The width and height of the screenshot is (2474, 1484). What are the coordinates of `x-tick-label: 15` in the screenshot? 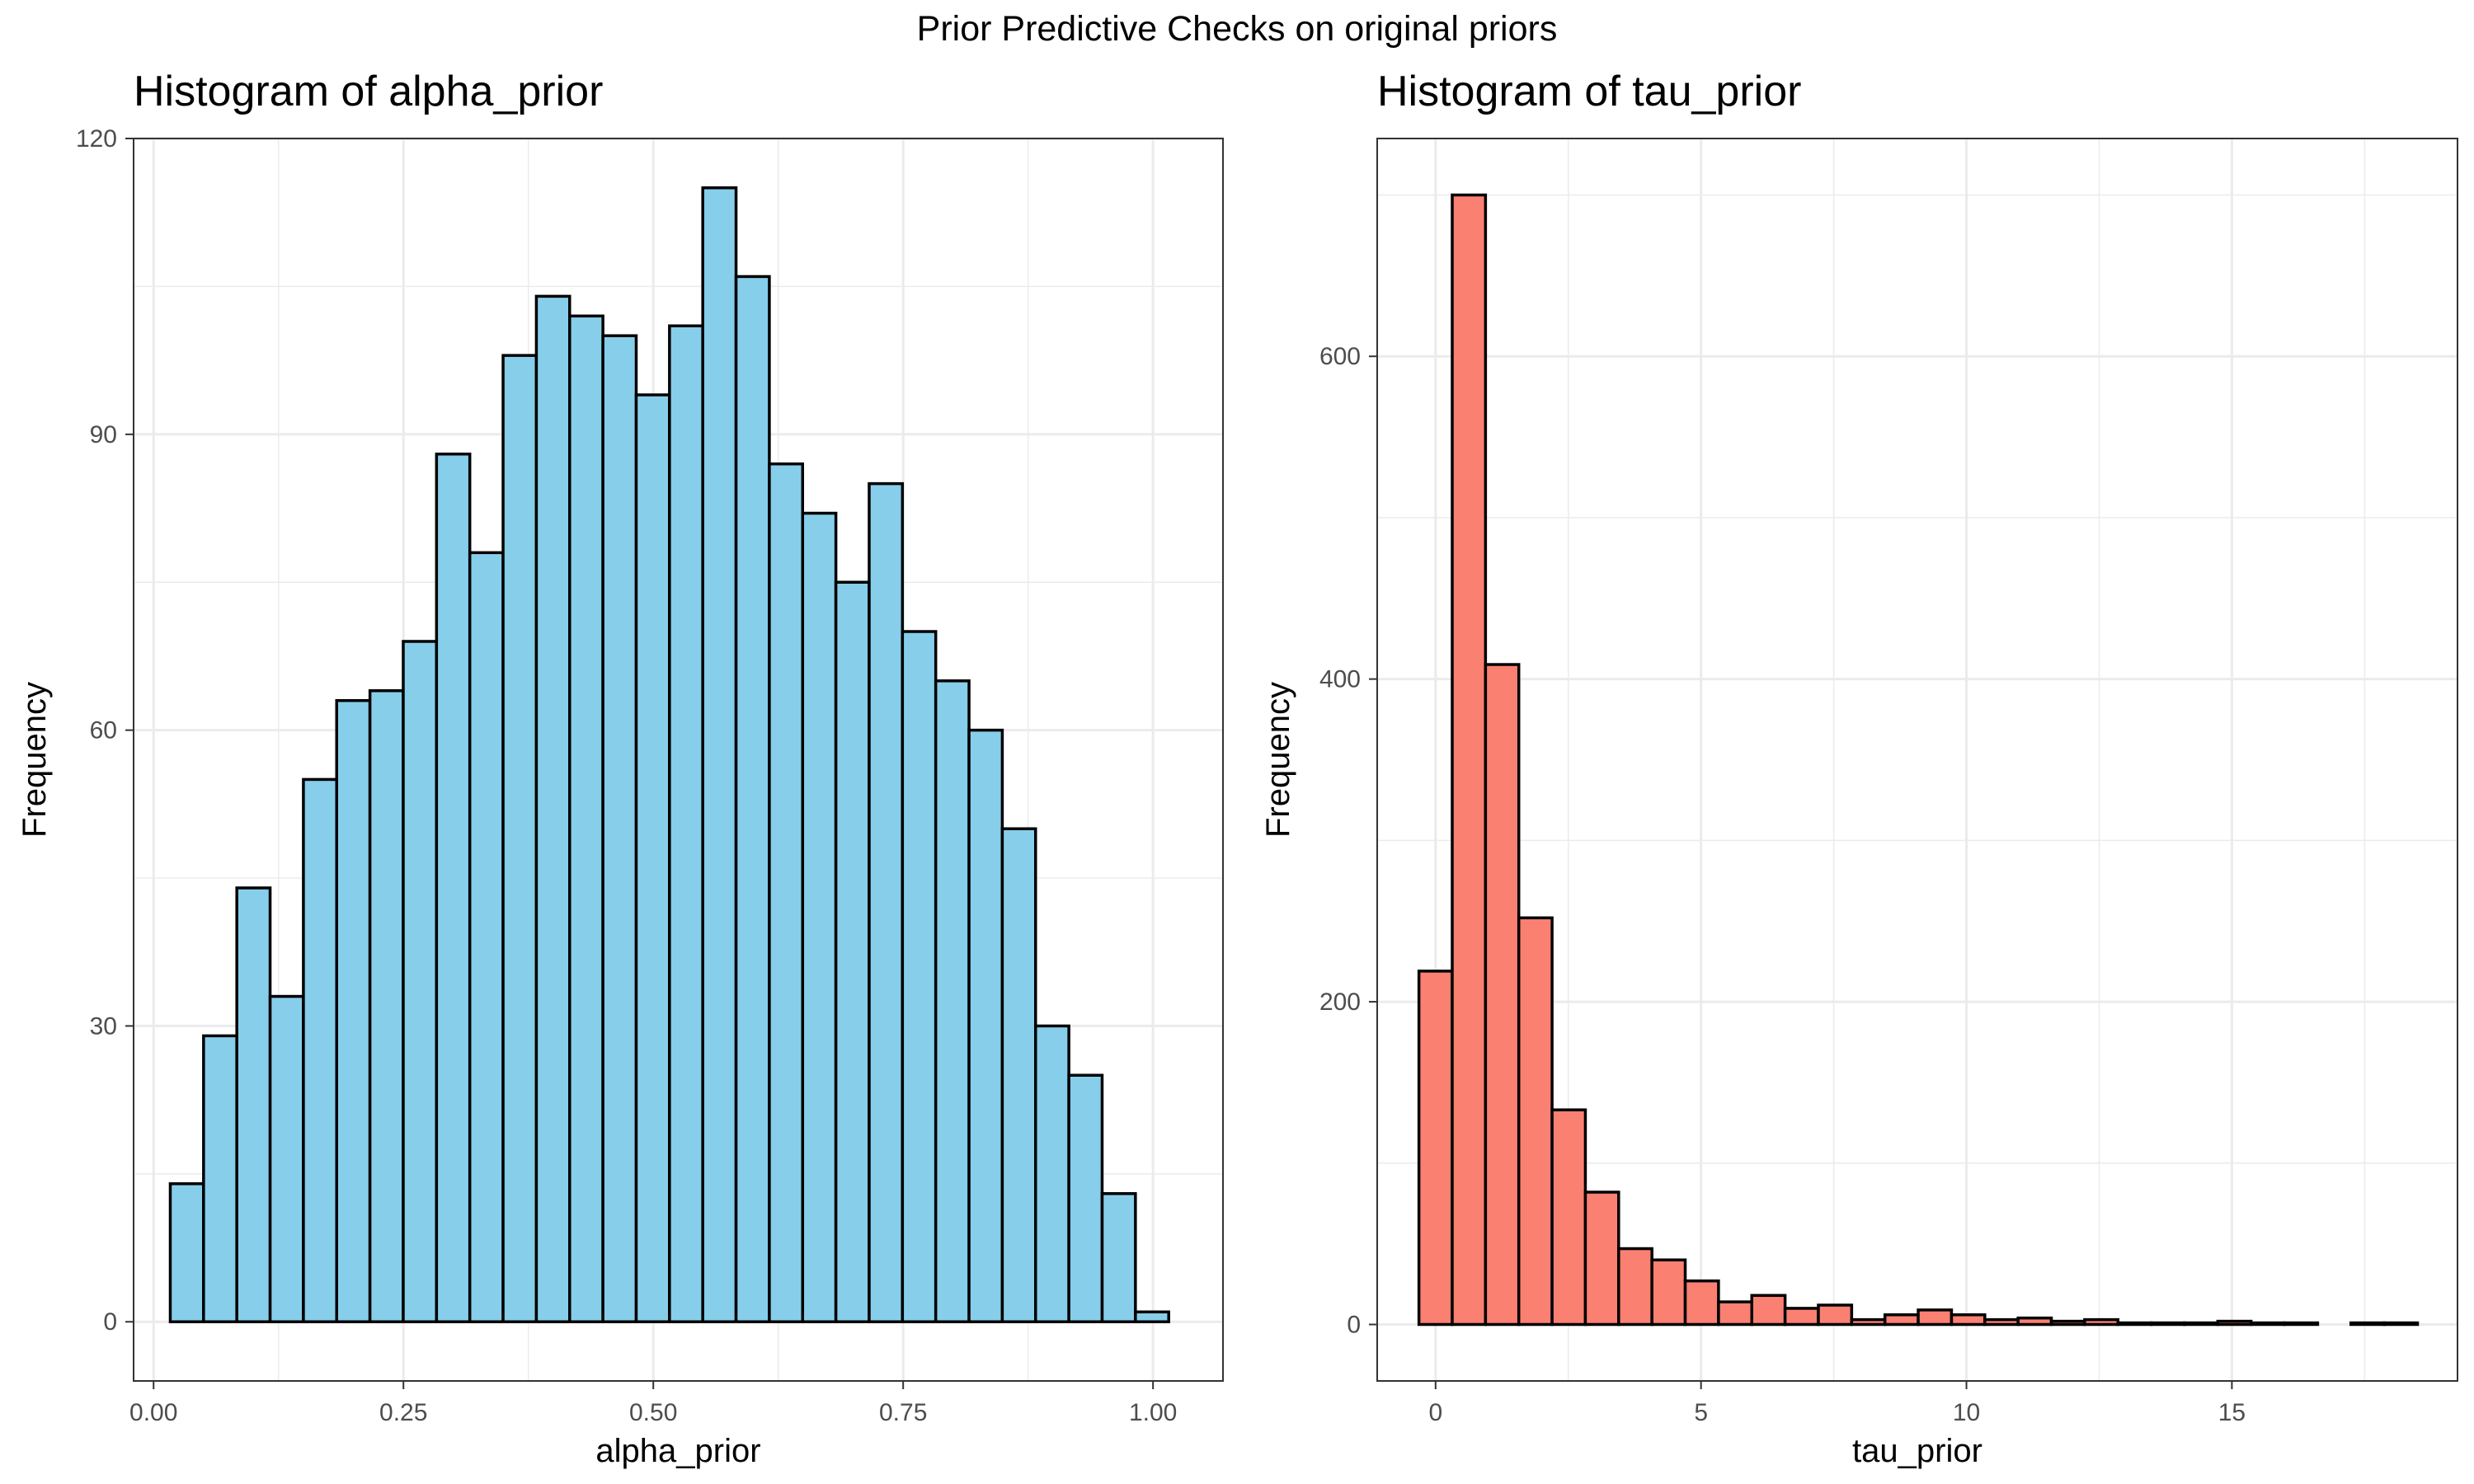 It's located at (2232, 1412).